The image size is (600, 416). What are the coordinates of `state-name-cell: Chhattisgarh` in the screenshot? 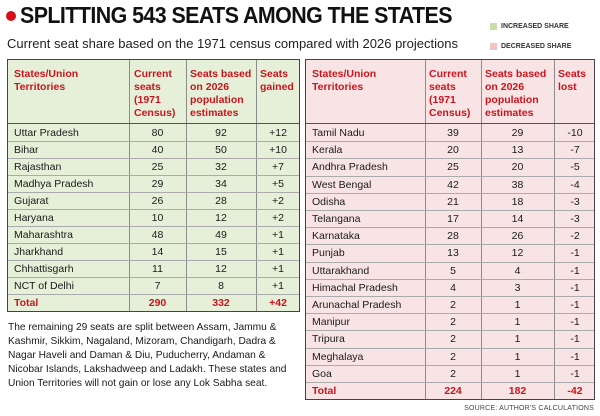 It's located at (44, 269).